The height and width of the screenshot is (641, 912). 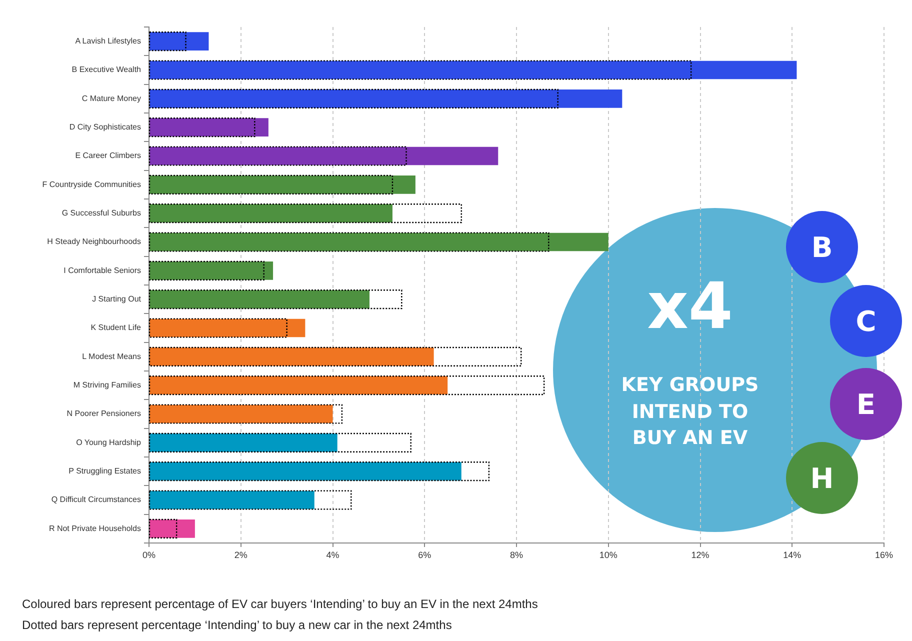 I want to click on text: Coloured bars represent percentage of EV car buyers ‘Intending’ to buy an EV in the next 24mths, so click(x=280, y=604).